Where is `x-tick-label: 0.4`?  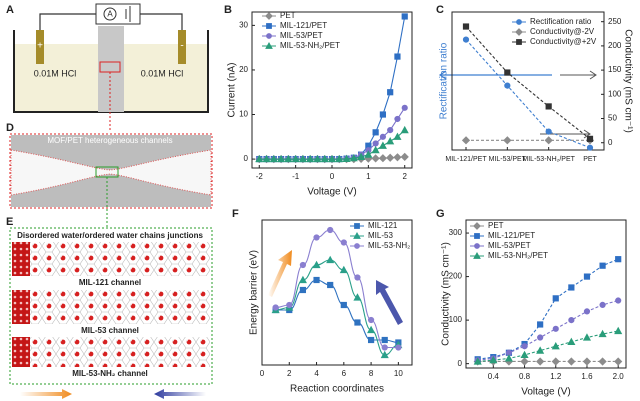 x-tick-label: 0.4 is located at coordinates (494, 376).